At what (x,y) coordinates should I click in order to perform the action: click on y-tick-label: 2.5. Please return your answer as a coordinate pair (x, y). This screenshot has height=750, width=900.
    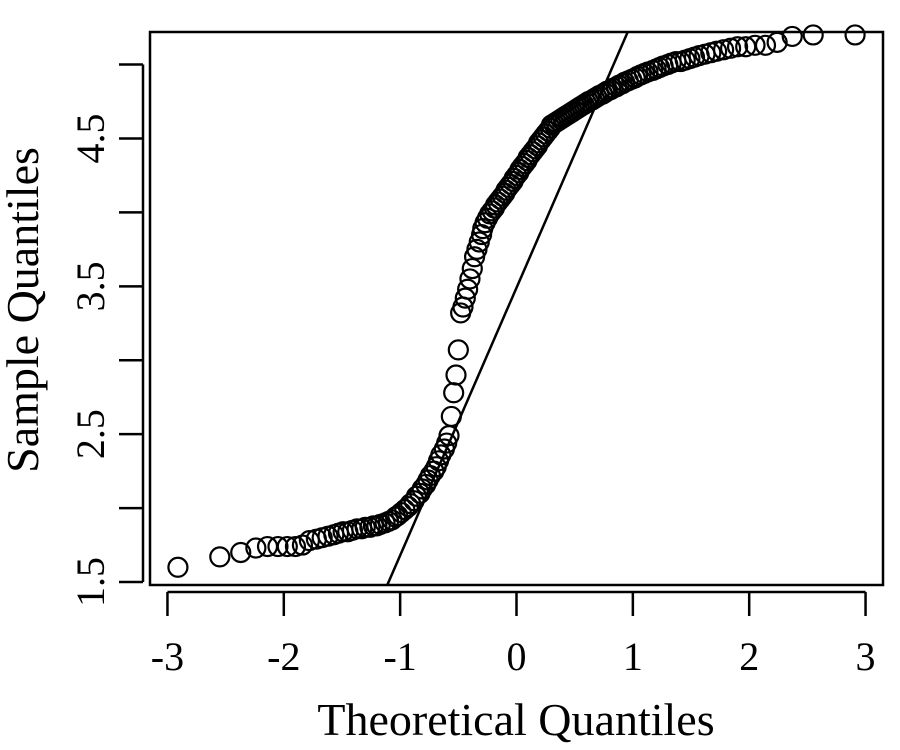
    Looking at the image, I should click on (90, 434).